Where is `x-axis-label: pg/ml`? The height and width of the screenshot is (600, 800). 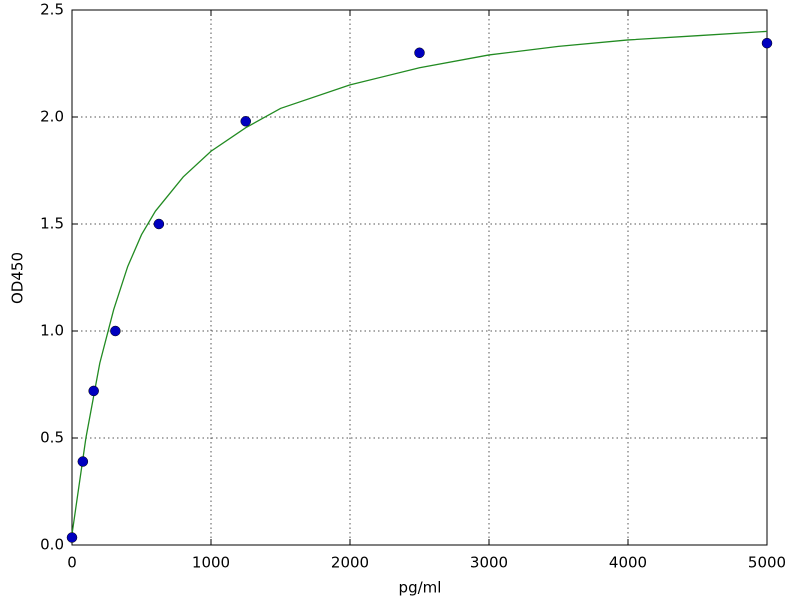 x-axis-label: pg/ml is located at coordinates (420, 588).